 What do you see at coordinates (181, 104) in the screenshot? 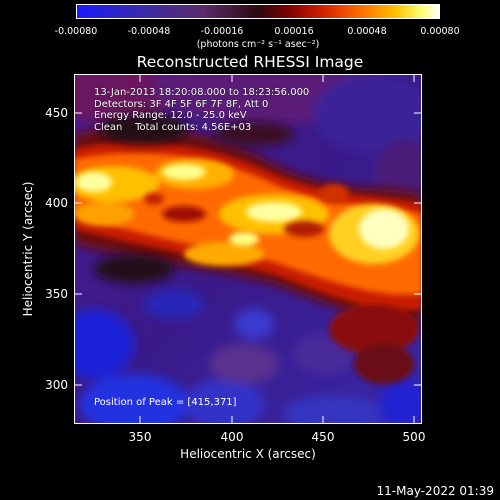
I see `detectors: Detectors: 3F 4F 5F 6F 7F 8F, Att 0` at bounding box center [181, 104].